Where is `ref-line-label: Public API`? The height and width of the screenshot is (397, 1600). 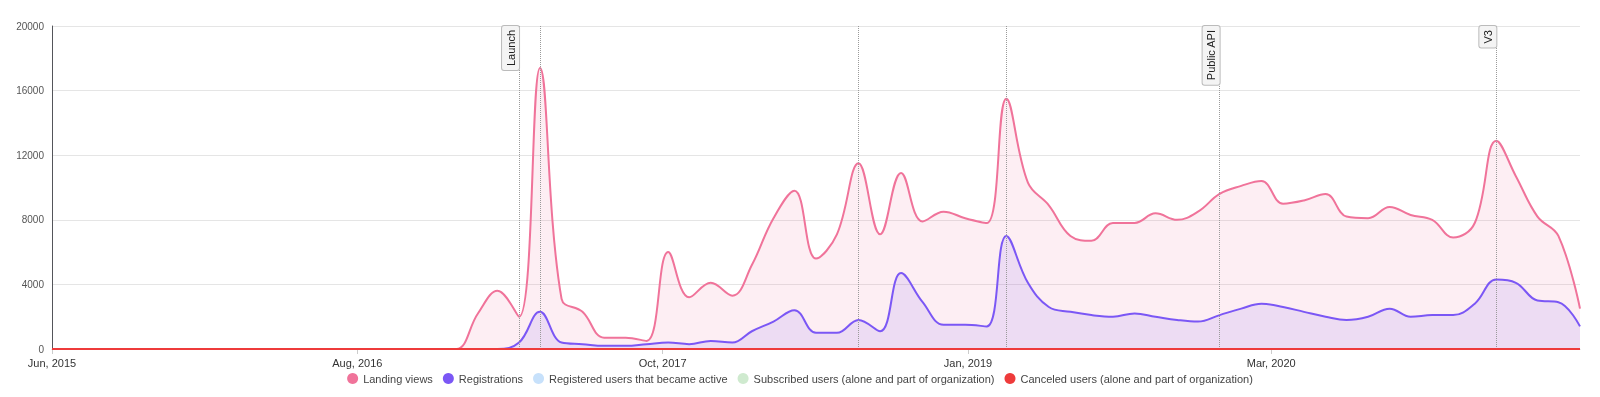
ref-line-label: Public API is located at coordinates (1211, 55).